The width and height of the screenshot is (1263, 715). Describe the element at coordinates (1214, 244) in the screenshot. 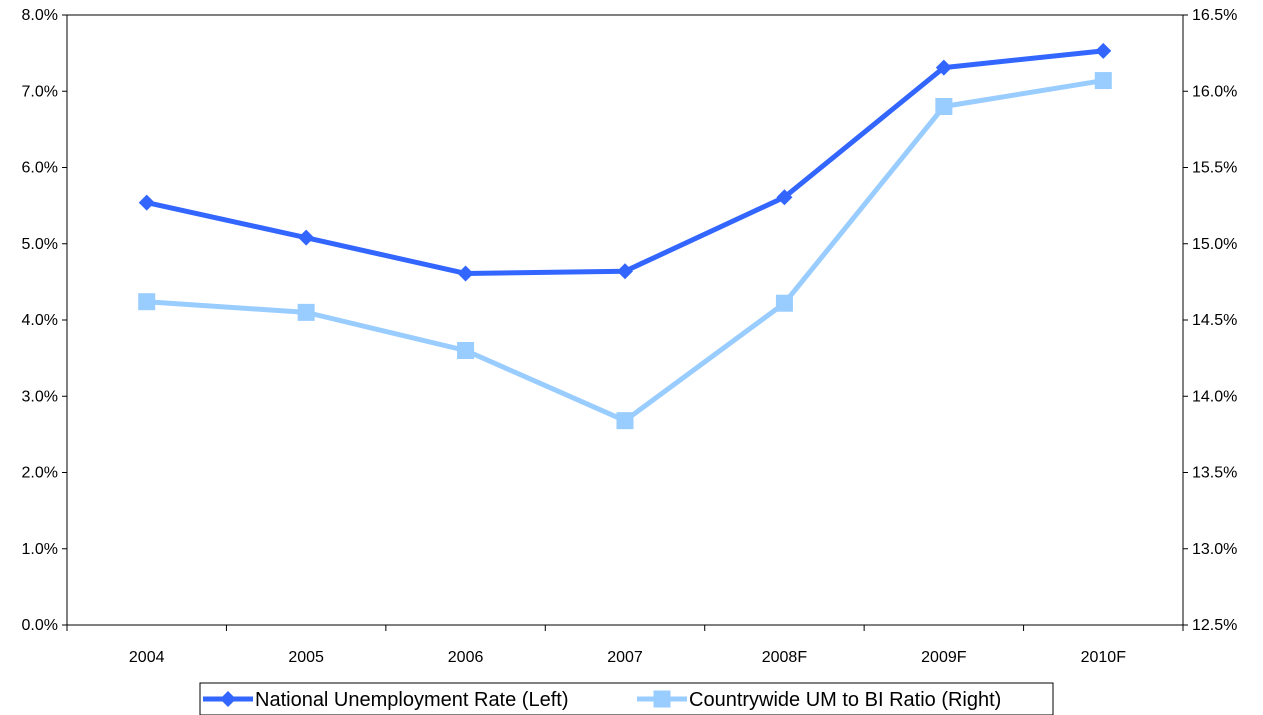

I see `right-axis-tick-label: 15.0%` at that location.